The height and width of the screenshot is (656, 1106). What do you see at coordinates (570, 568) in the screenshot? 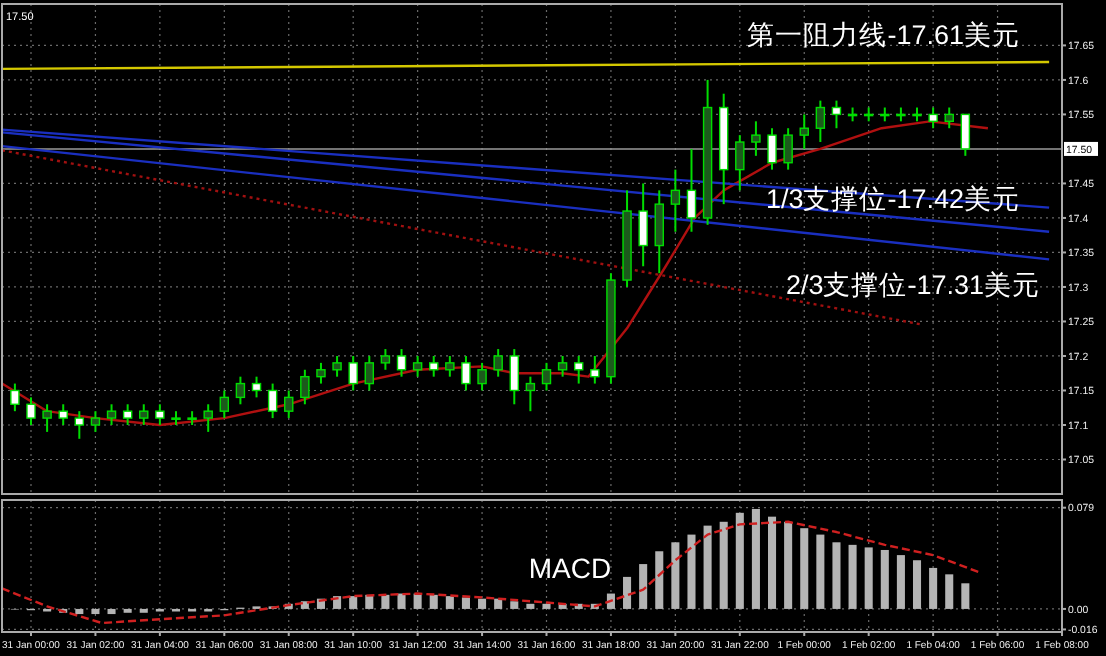
I see `annotation: MACD` at bounding box center [570, 568].